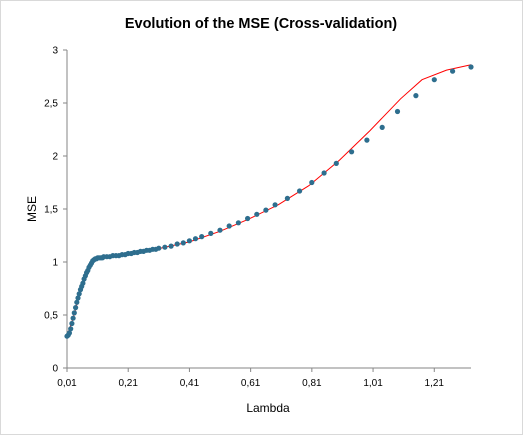 Image resolution: width=523 pixels, height=435 pixels. What do you see at coordinates (51, 104) in the screenshot?
I see `y-tick-label: 2,5` at bounding box center [51, 104].